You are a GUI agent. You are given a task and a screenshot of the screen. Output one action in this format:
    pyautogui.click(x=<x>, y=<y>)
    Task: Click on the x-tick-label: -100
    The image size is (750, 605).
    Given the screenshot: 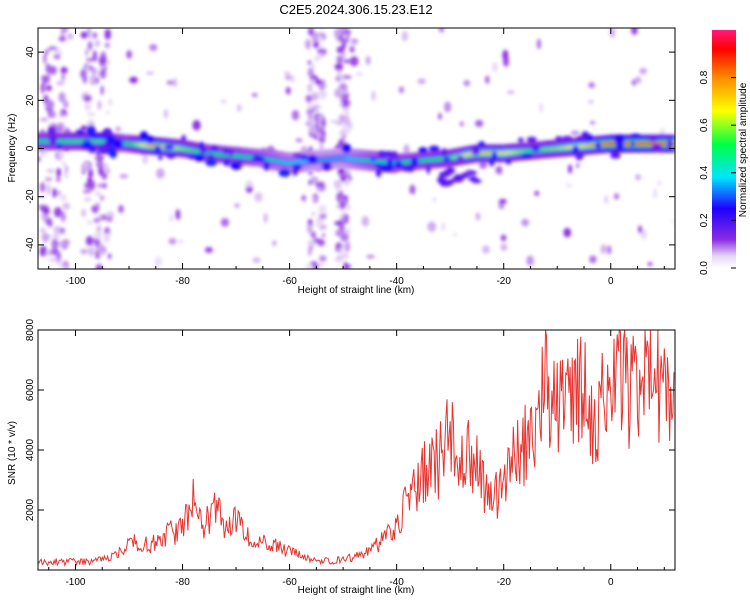 What is the action you would take?
    pyautogui.click(x=75, y=582)
    